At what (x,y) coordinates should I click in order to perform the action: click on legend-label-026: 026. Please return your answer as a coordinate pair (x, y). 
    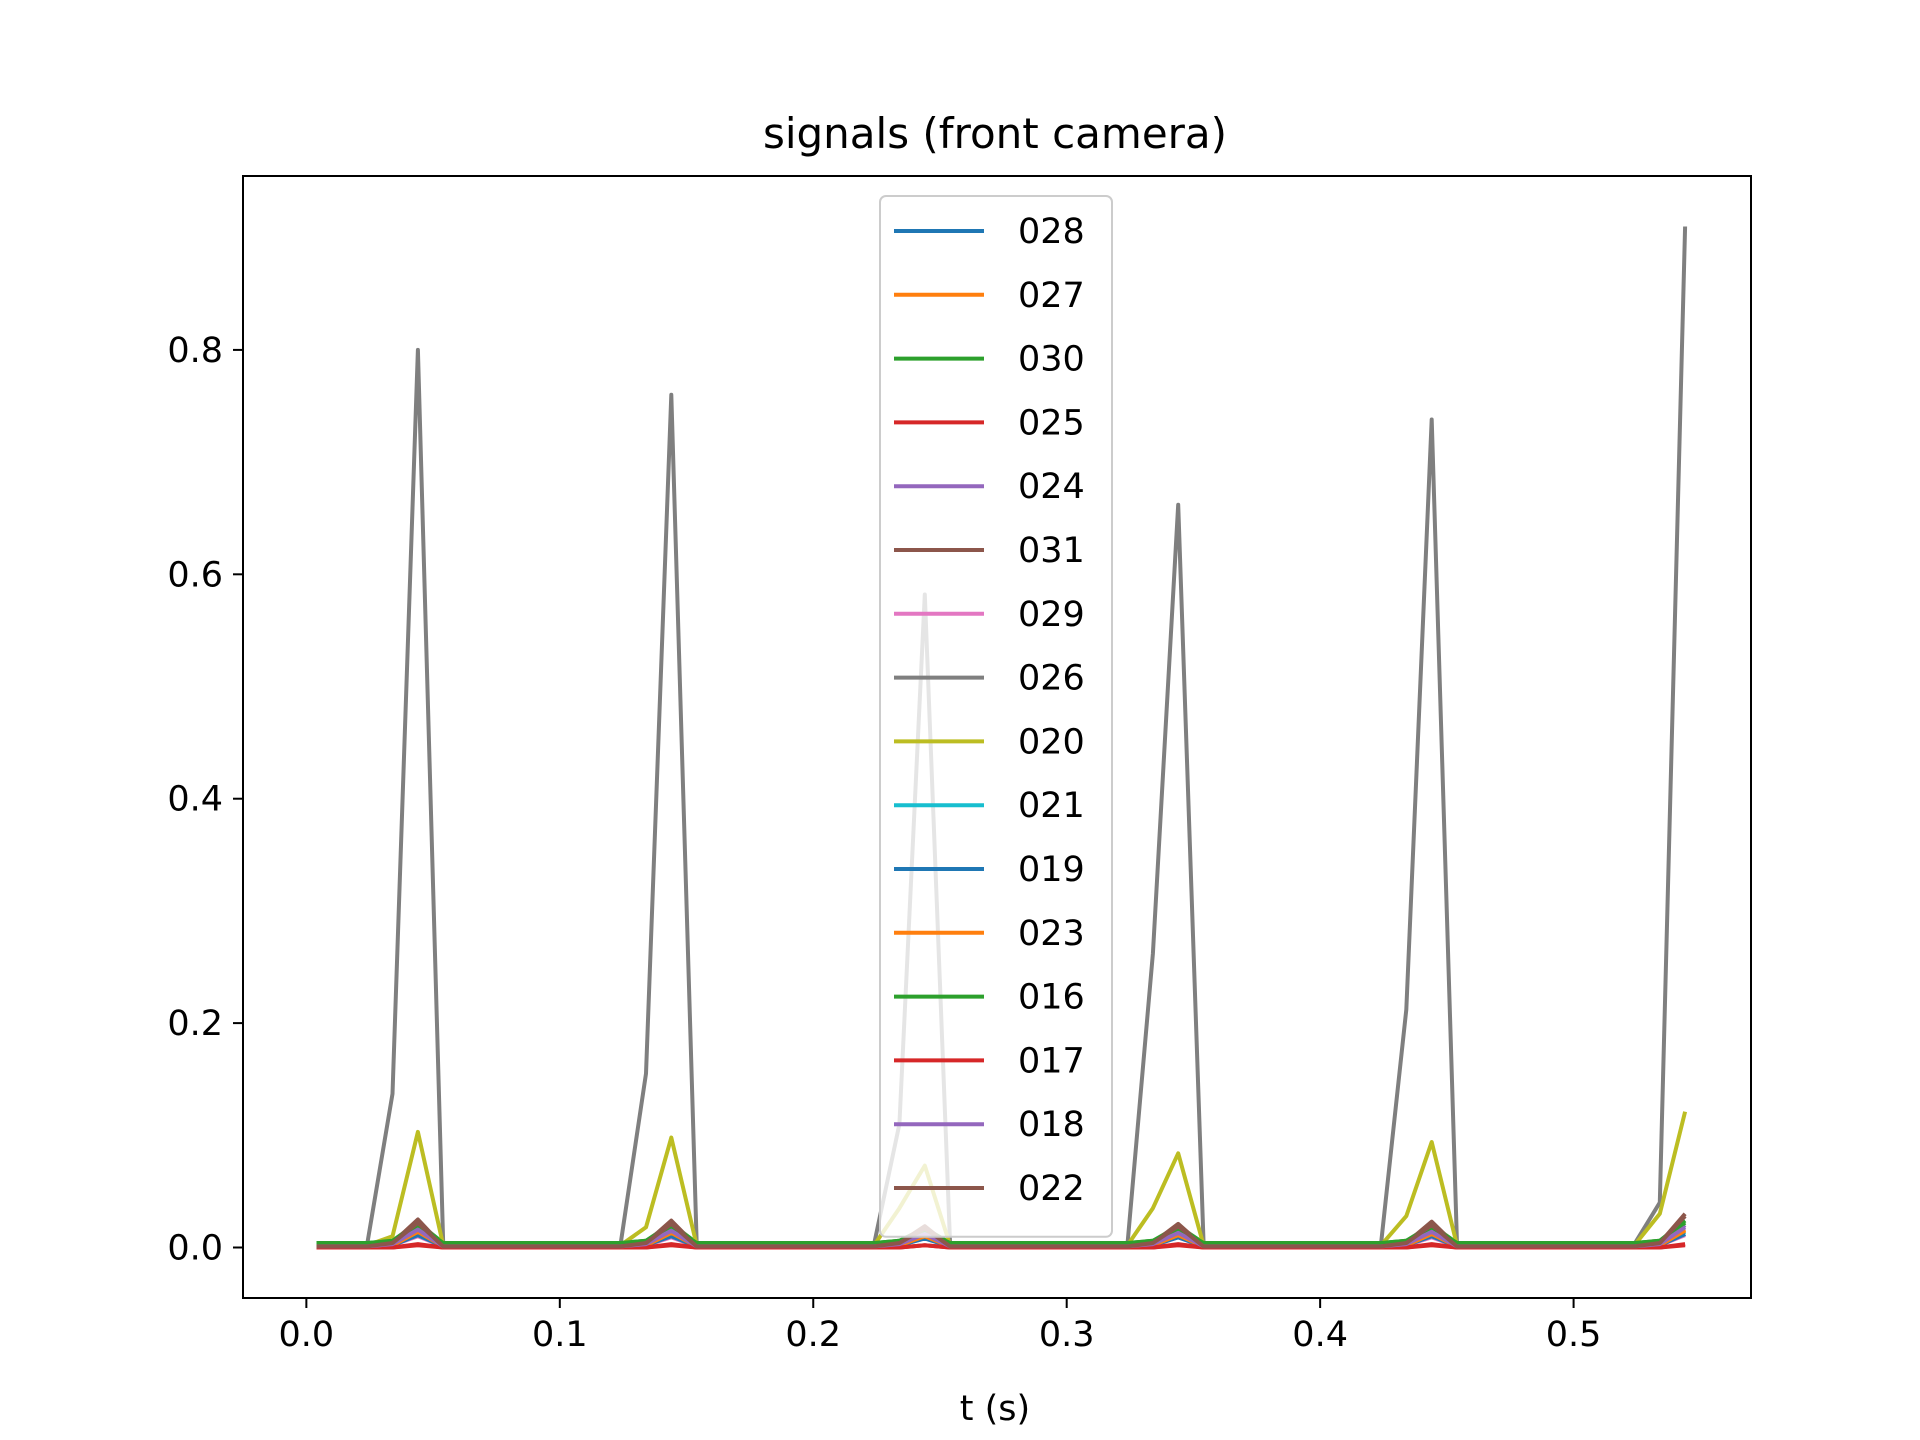
    Looking at the image, I should click on (1051, 679).